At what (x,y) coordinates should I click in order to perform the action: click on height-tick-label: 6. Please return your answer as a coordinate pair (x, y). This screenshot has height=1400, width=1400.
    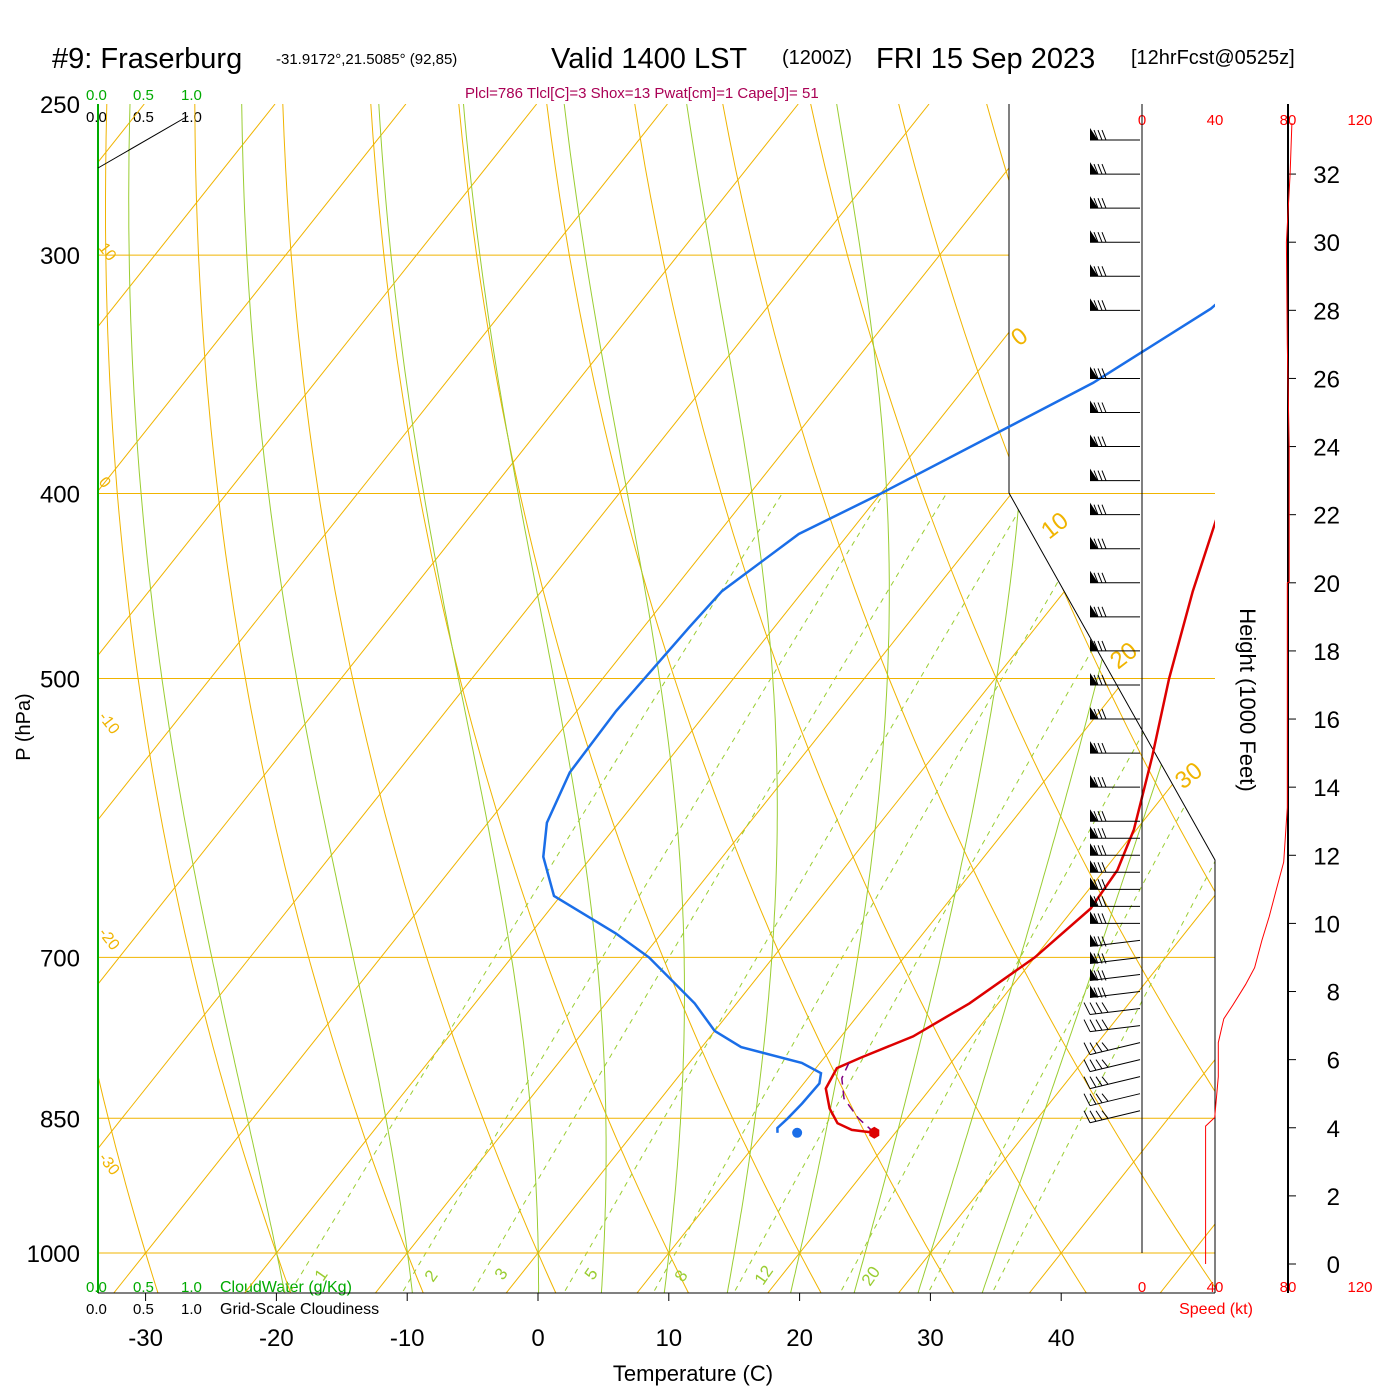
    Looking at the image, I should click on (1333, 1061).